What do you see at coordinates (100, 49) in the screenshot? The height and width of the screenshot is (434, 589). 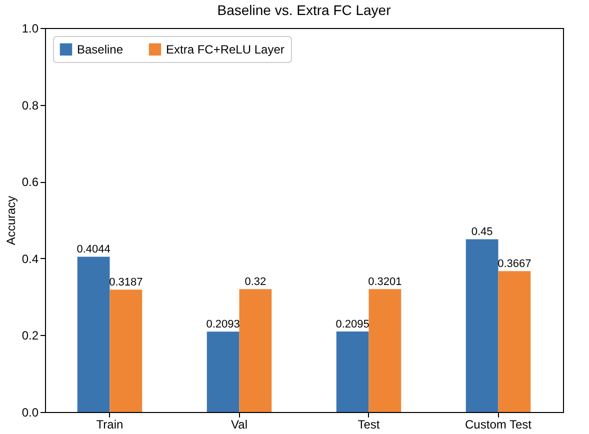 I see `legend-label: Baseline` at bounding box center [100, 49].